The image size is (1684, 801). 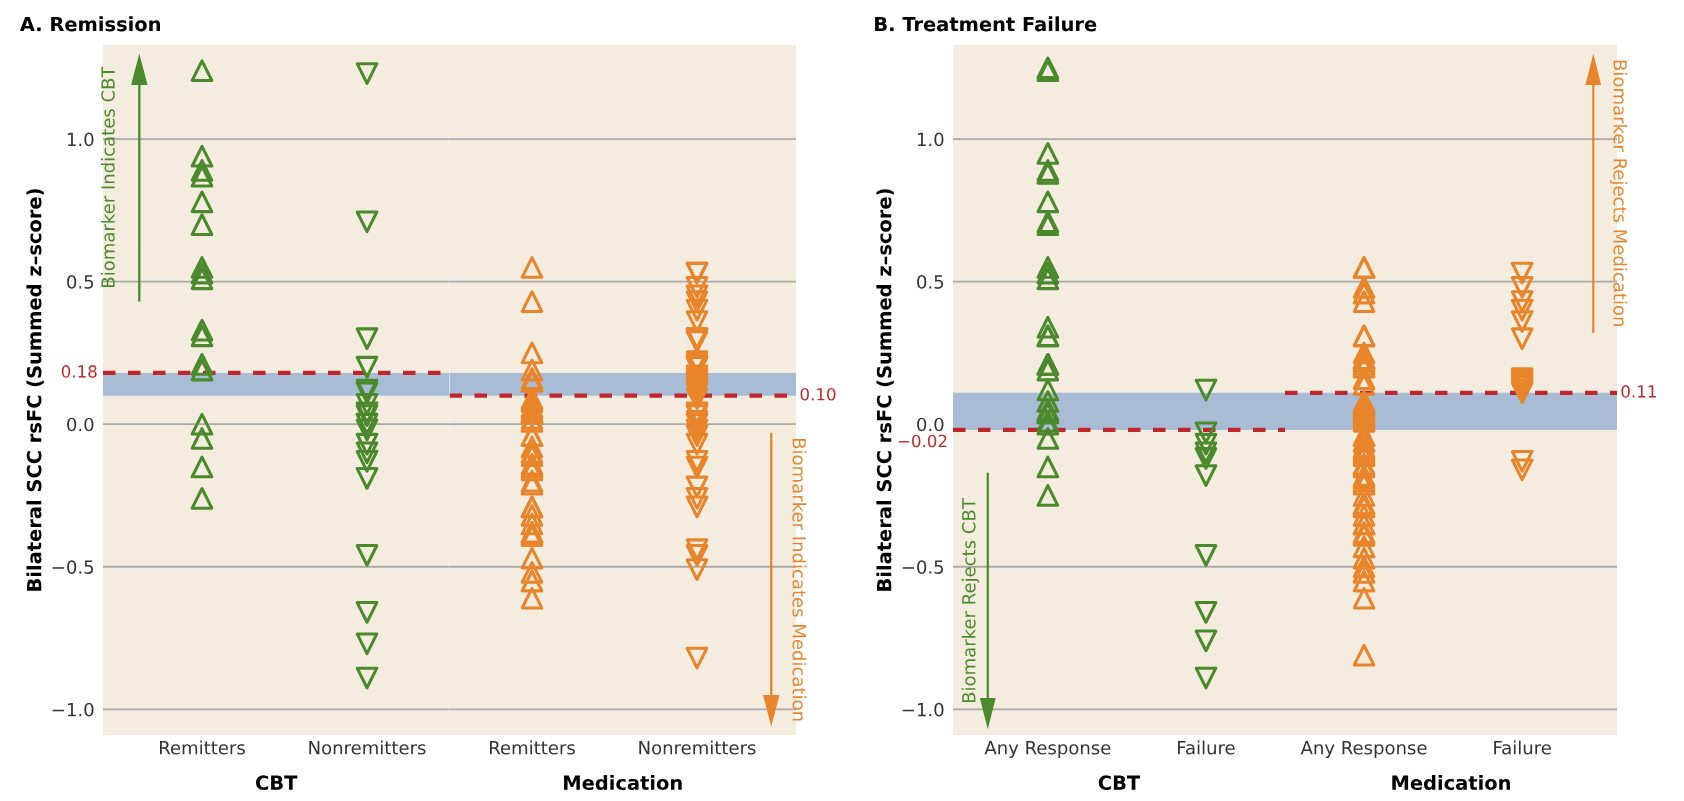 I want to click on annotation: Biomarker Indicates CBT, so click(x=107, y=176).